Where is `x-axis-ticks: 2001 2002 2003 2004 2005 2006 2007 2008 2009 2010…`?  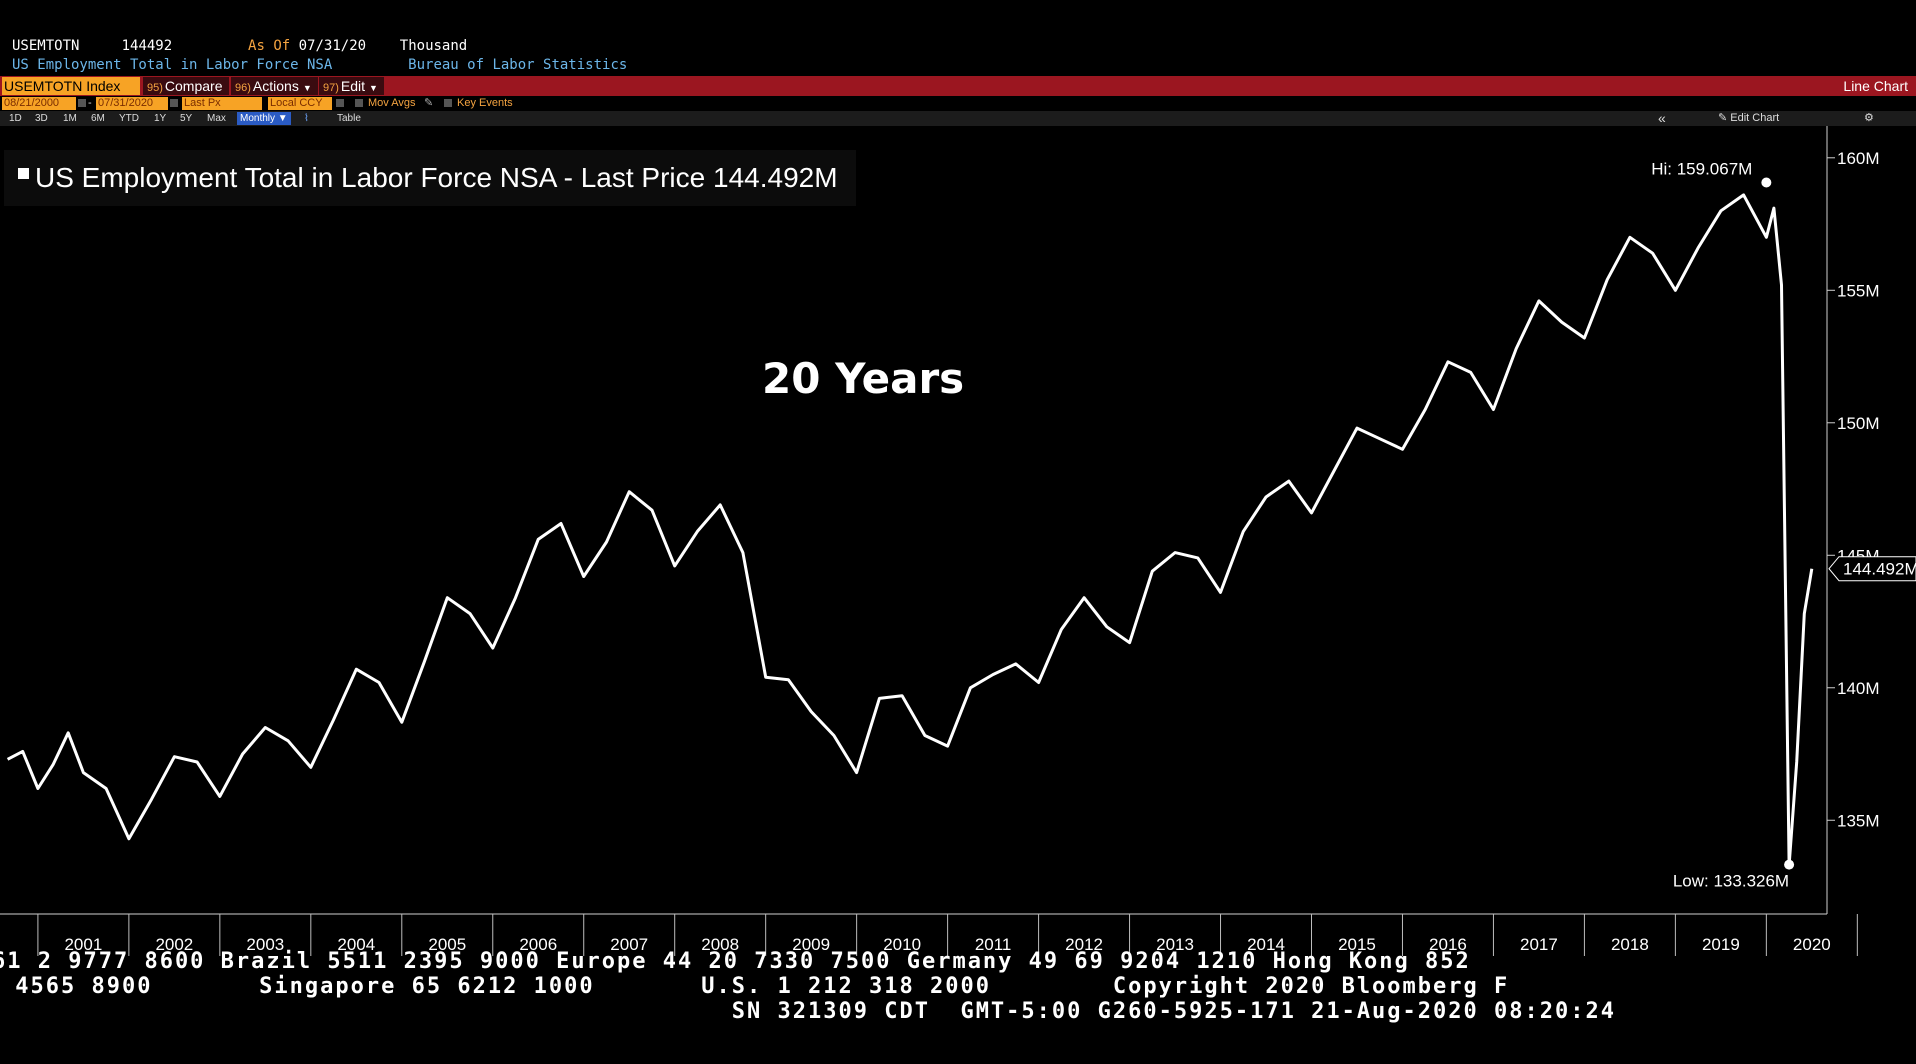 x-axis-ticks: 2001 2002 2003 2004 2005 2006 2007 2008 2009 2010… is located at coordinates (947, 935).